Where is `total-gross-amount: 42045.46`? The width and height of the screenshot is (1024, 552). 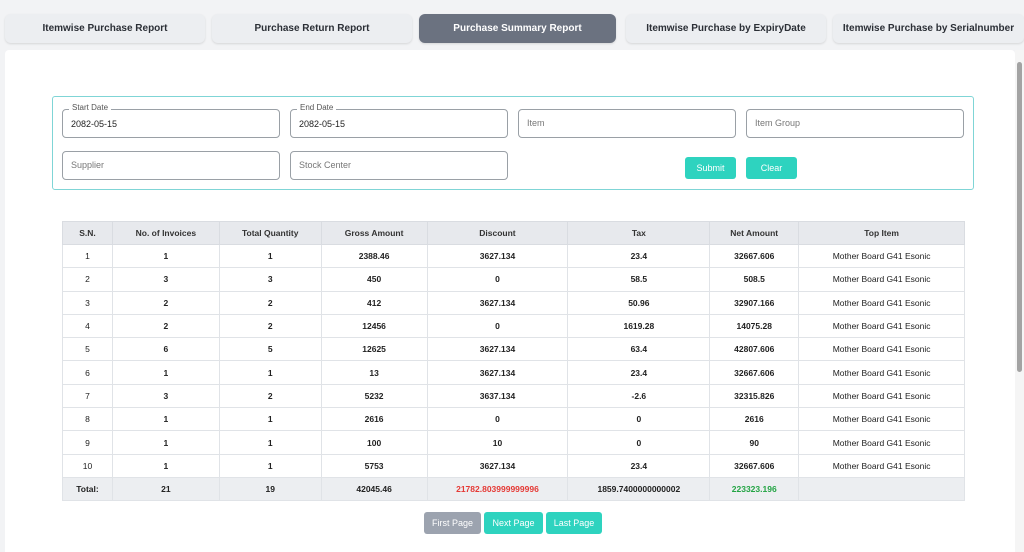 total-gross-amount: 42045.46 is located at coordinates (374, 488).